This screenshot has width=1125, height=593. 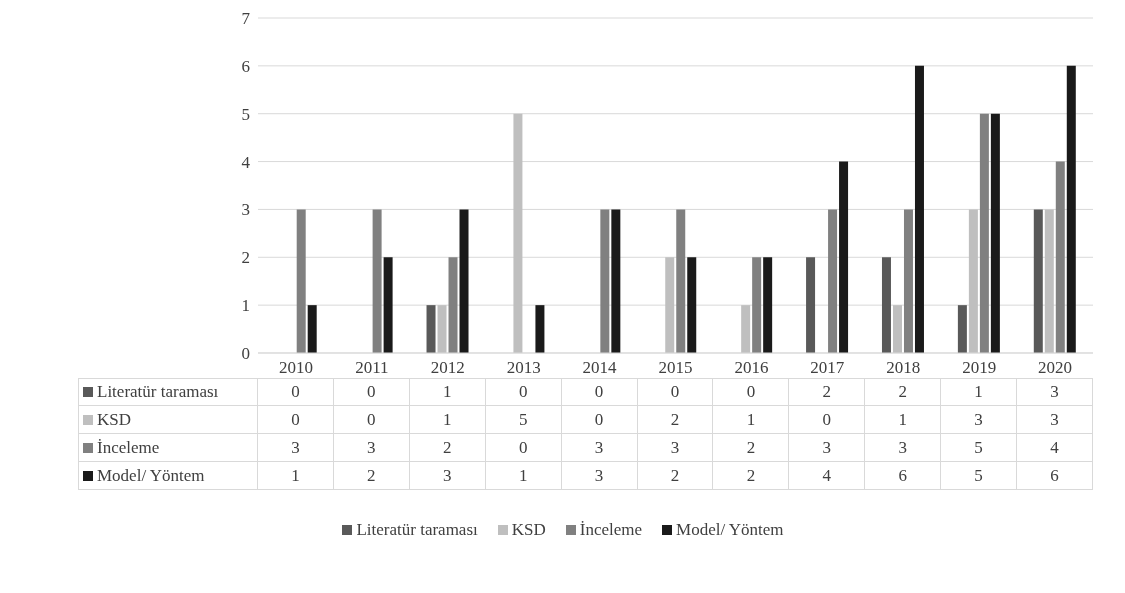 I want to click on legend-label: İnceleme, so click(x=128, y=447).